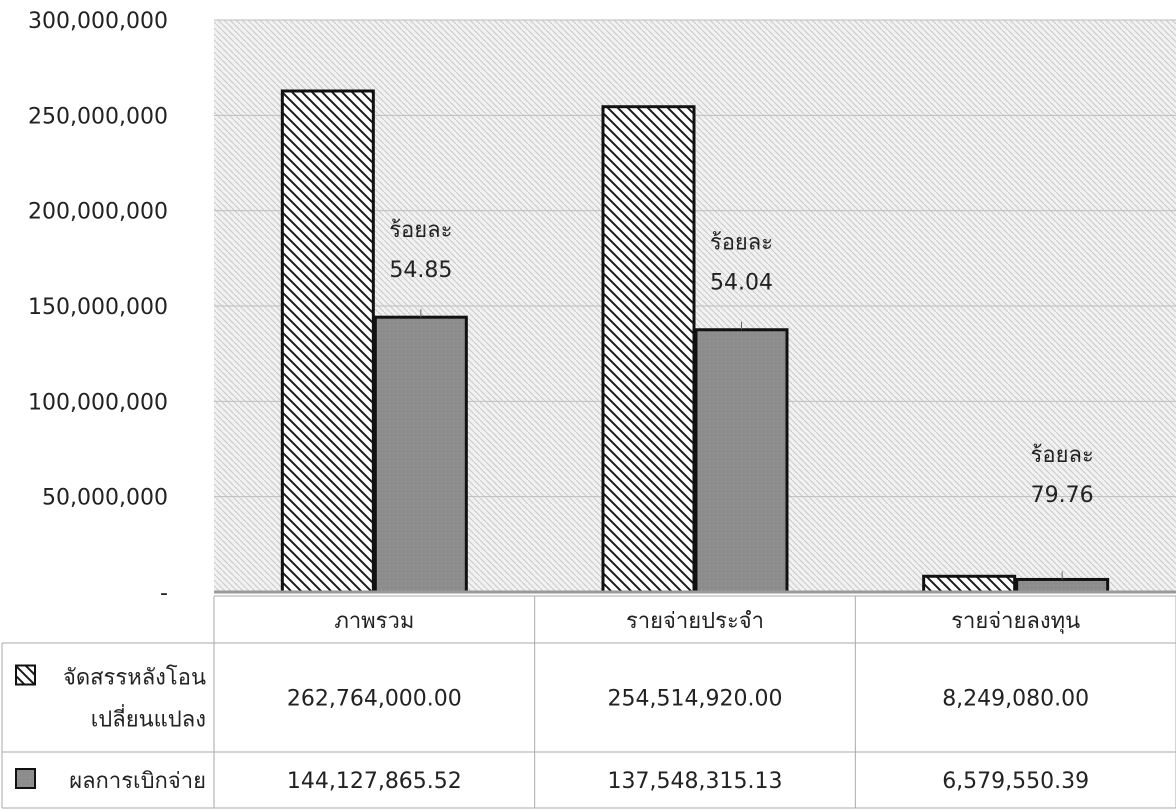 This screenshot has width=1176, height=810. Describe the element at coordinates (1015, 621) in the screenshot. I see `x-category-label: รายจ่ายลงทุน` at that location.